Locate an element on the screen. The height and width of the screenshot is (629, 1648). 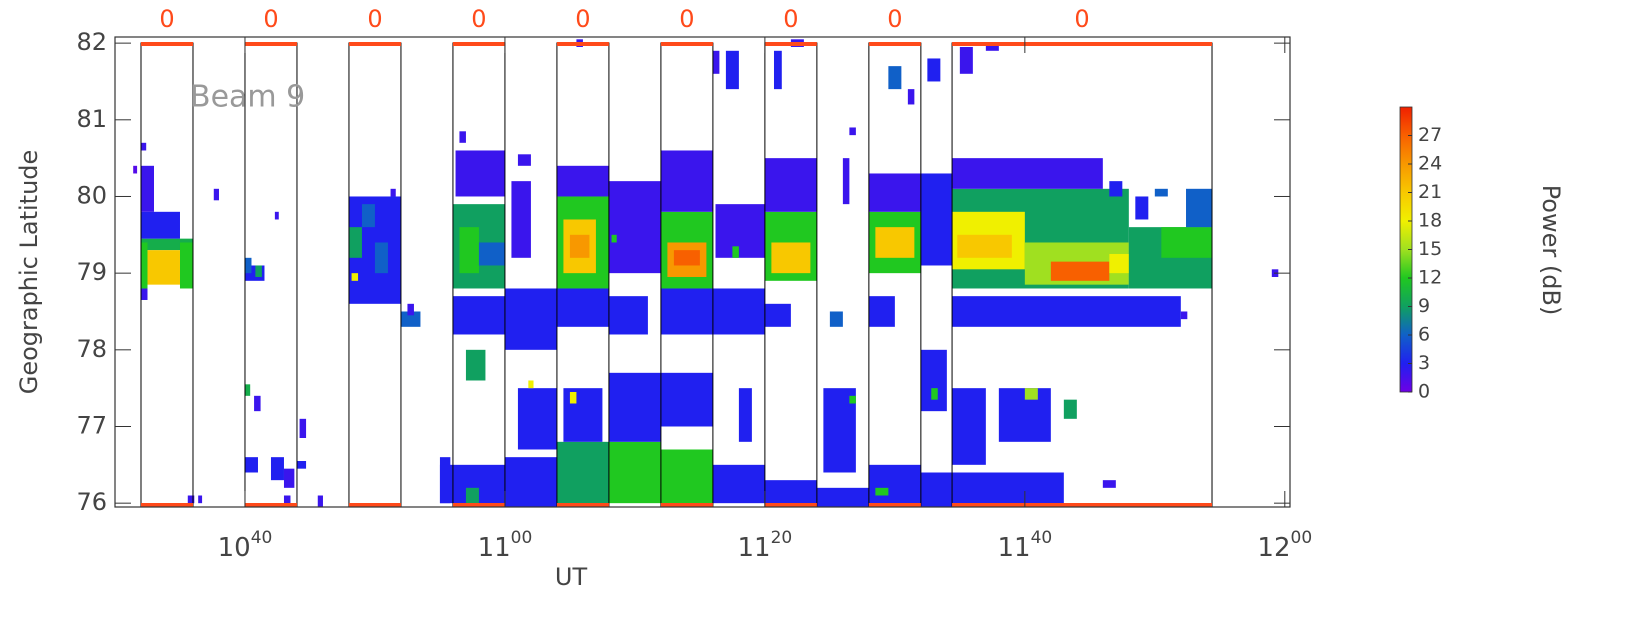
colorbar-label: Power (dB) is located at coordinates (1551, 250).